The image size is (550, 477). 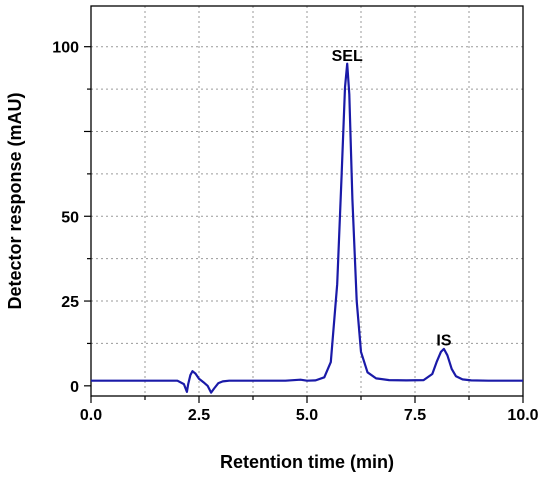 What do you see at coordinates (415, 415) in the screenshot?
I see `x-tick-label: 7.5` at bounding box center [415, 415].